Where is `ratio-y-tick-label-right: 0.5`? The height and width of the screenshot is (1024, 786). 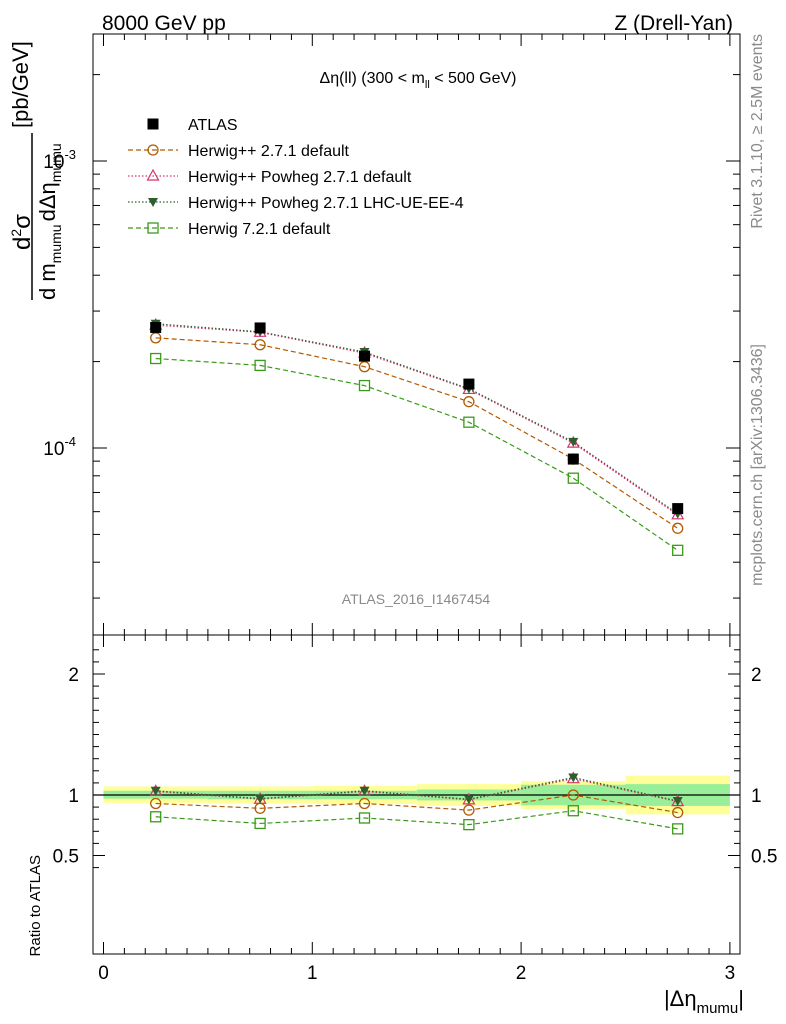
ratio-y-tick-label-right: 0.5 is located at coordinates (764, 857).